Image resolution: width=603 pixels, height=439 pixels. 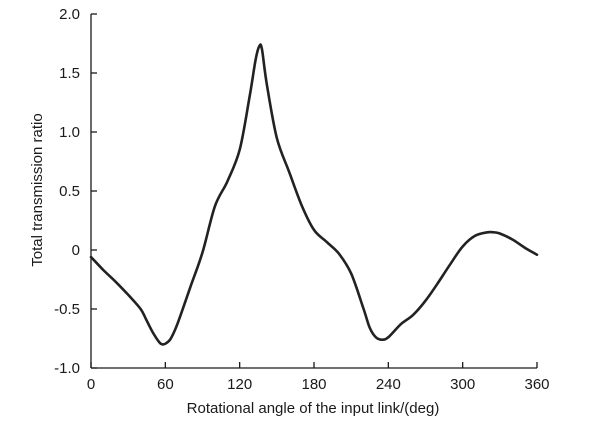 I want to click on x-tick-label: 0, so click(x=91, y=384).